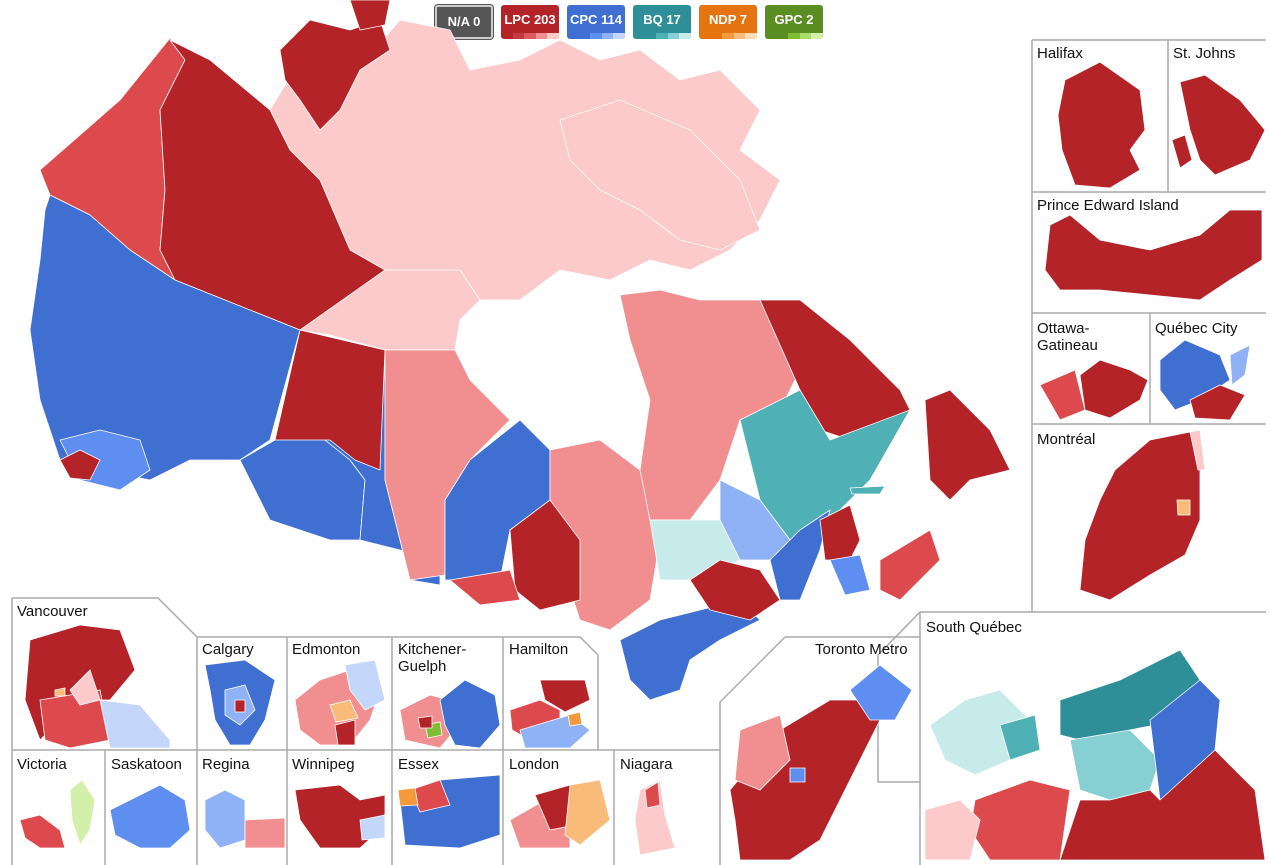  I want to click on inset-south-quebec-map, so click(1095, 755).